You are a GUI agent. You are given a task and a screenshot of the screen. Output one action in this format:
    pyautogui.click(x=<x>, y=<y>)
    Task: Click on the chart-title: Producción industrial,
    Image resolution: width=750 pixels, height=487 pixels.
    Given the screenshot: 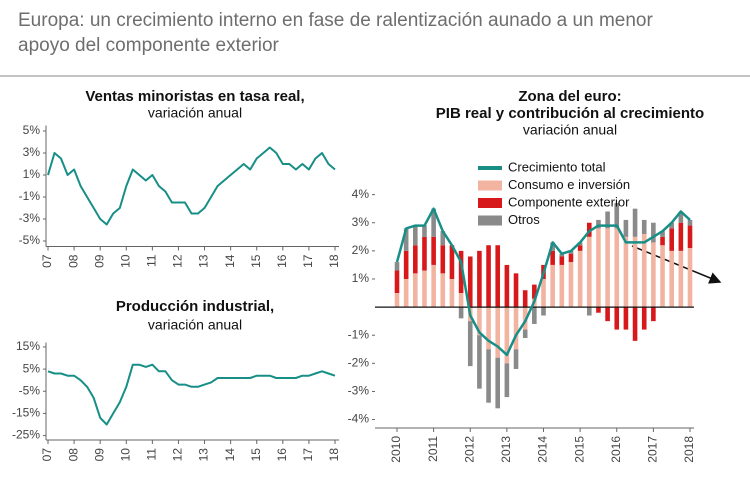 What is the action you would take?
    pyautogui.click(x=195, y=306)
    